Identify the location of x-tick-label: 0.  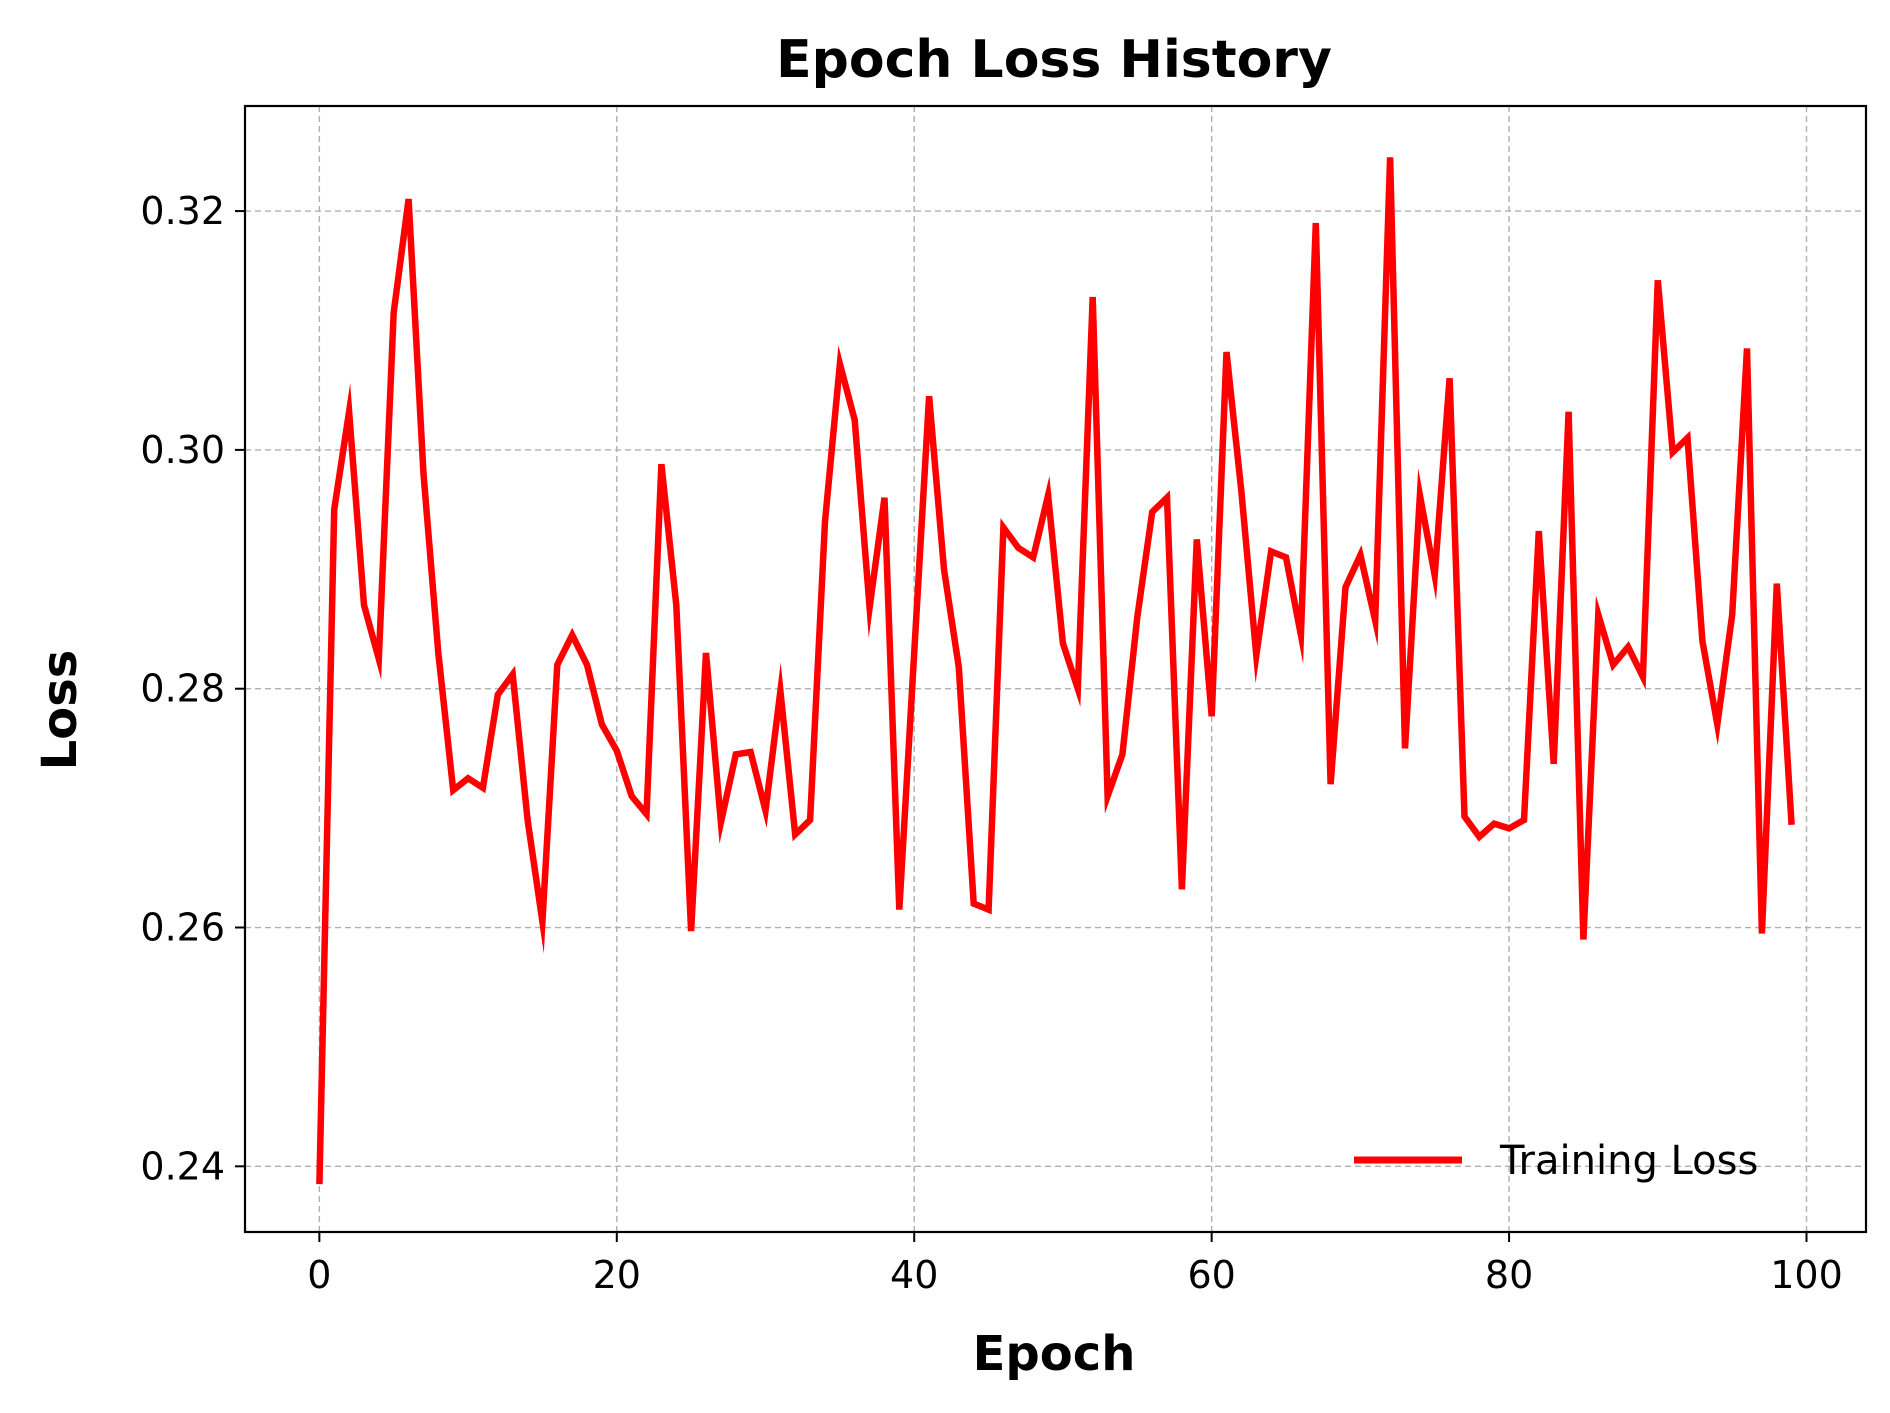
(319, 1275).